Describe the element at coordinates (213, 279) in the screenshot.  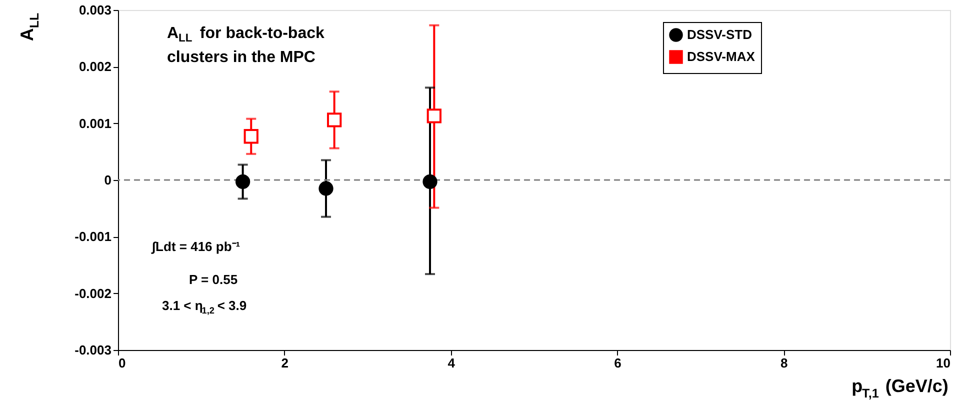
I see `annotation: P = 0.55` at that location.